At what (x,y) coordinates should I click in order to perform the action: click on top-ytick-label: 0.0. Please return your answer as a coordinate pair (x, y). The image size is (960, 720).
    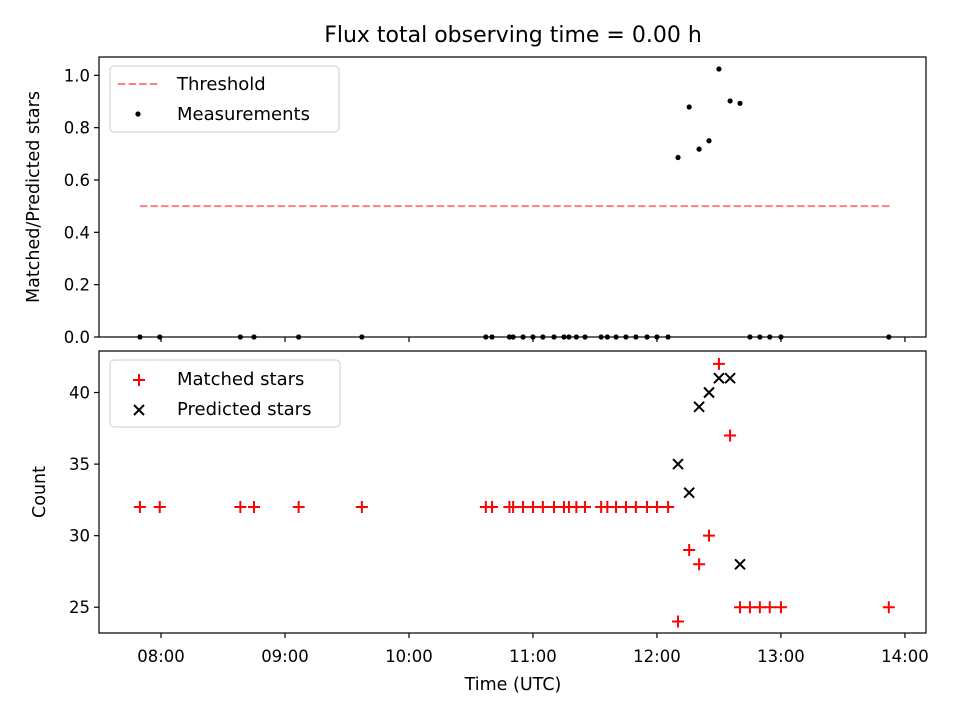
    Looking at the image, I should click on (77, 337).